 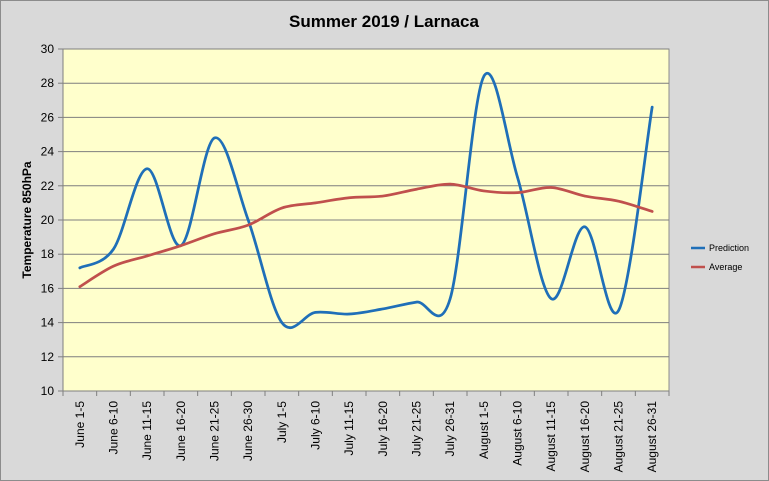 What do you see at coordinates (48, 357) in the screenshot?
I see `y-tick-label: 12` at bounding box center [48, 357].